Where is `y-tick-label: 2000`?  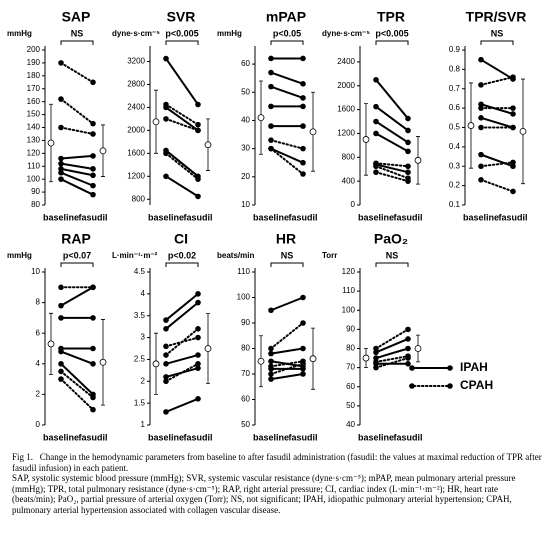
y-tick-label: 2000 is located at coordinates (346, 85).